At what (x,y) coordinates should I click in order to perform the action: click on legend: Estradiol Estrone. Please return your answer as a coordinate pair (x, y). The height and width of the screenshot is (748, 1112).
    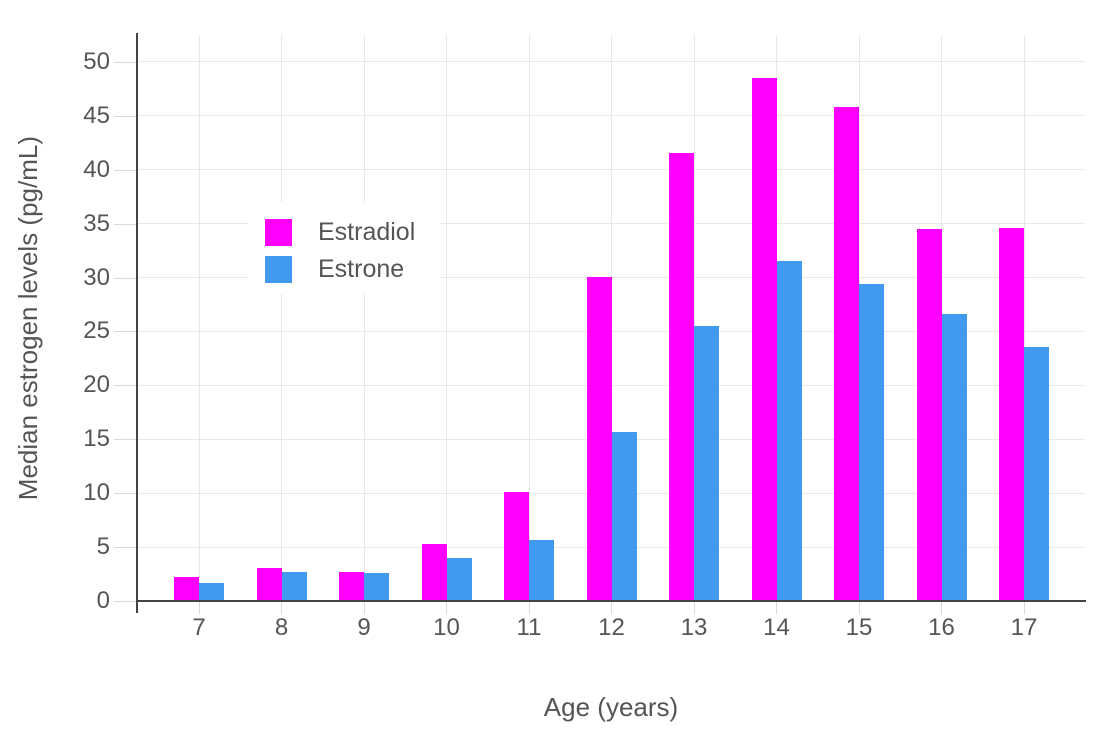
    Looking at the image, I should click on (344, 248).